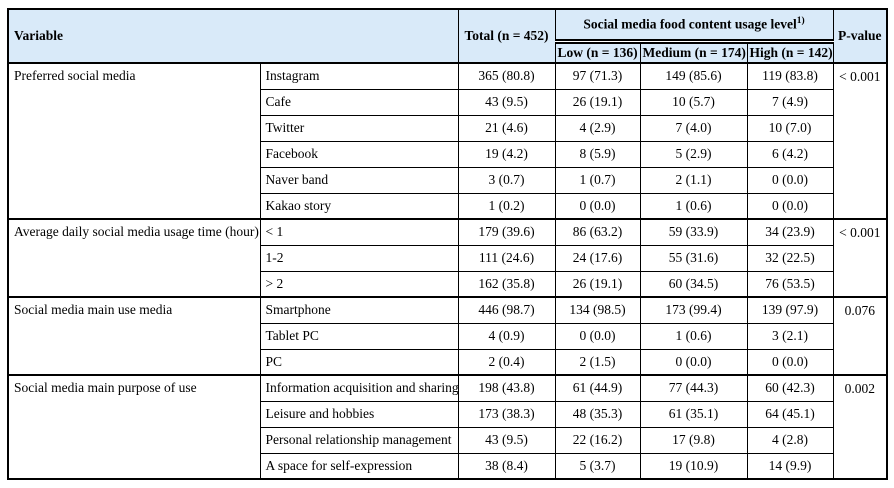 Image resolution: width=894 pixels, height=488 pixels. Describe the element at coordinates (359, 388) in the screenshot. I see `subcategory-cell: Information acquisition and sharing` at that location.